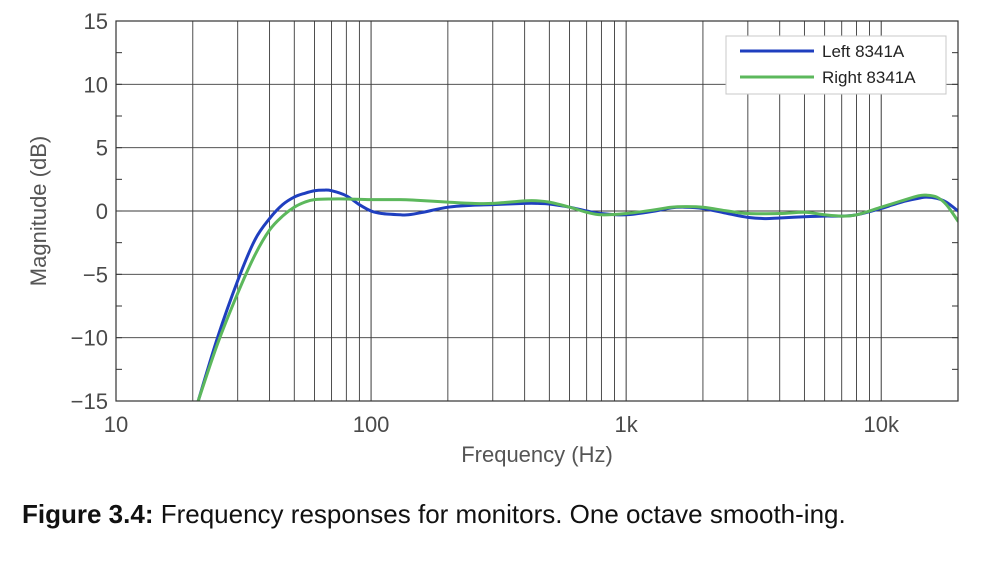  Describe the element at coordinates (869, 77) in the screenshot. I see `legend-label-right: Right 8341A` at that location.